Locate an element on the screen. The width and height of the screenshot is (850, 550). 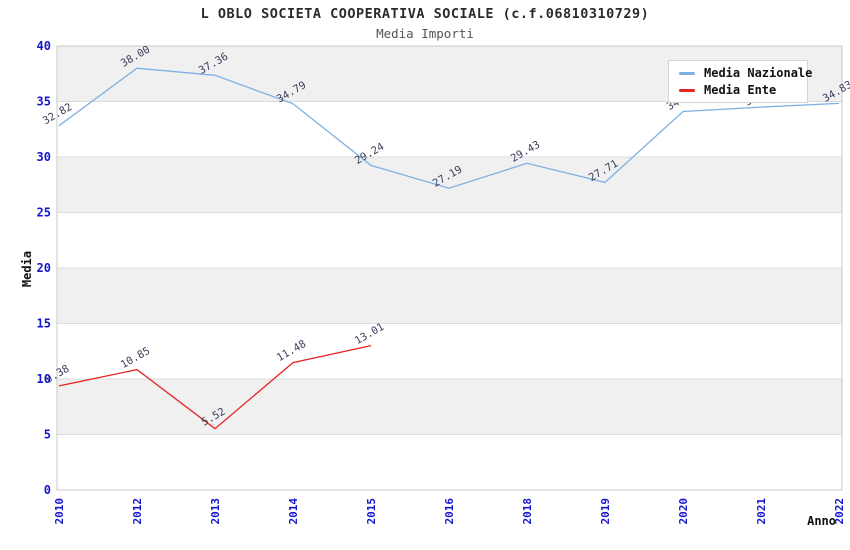
y-tick-label: 35 is located at coordinates (44, 102).